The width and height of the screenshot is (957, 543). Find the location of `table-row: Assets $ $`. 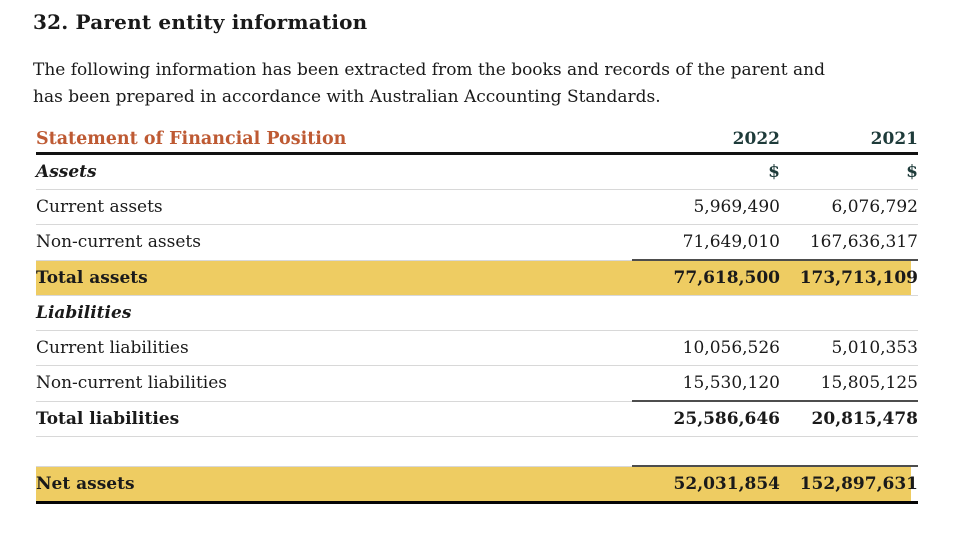

table-row: Assets $ $ is located at coordinates (477, 171).